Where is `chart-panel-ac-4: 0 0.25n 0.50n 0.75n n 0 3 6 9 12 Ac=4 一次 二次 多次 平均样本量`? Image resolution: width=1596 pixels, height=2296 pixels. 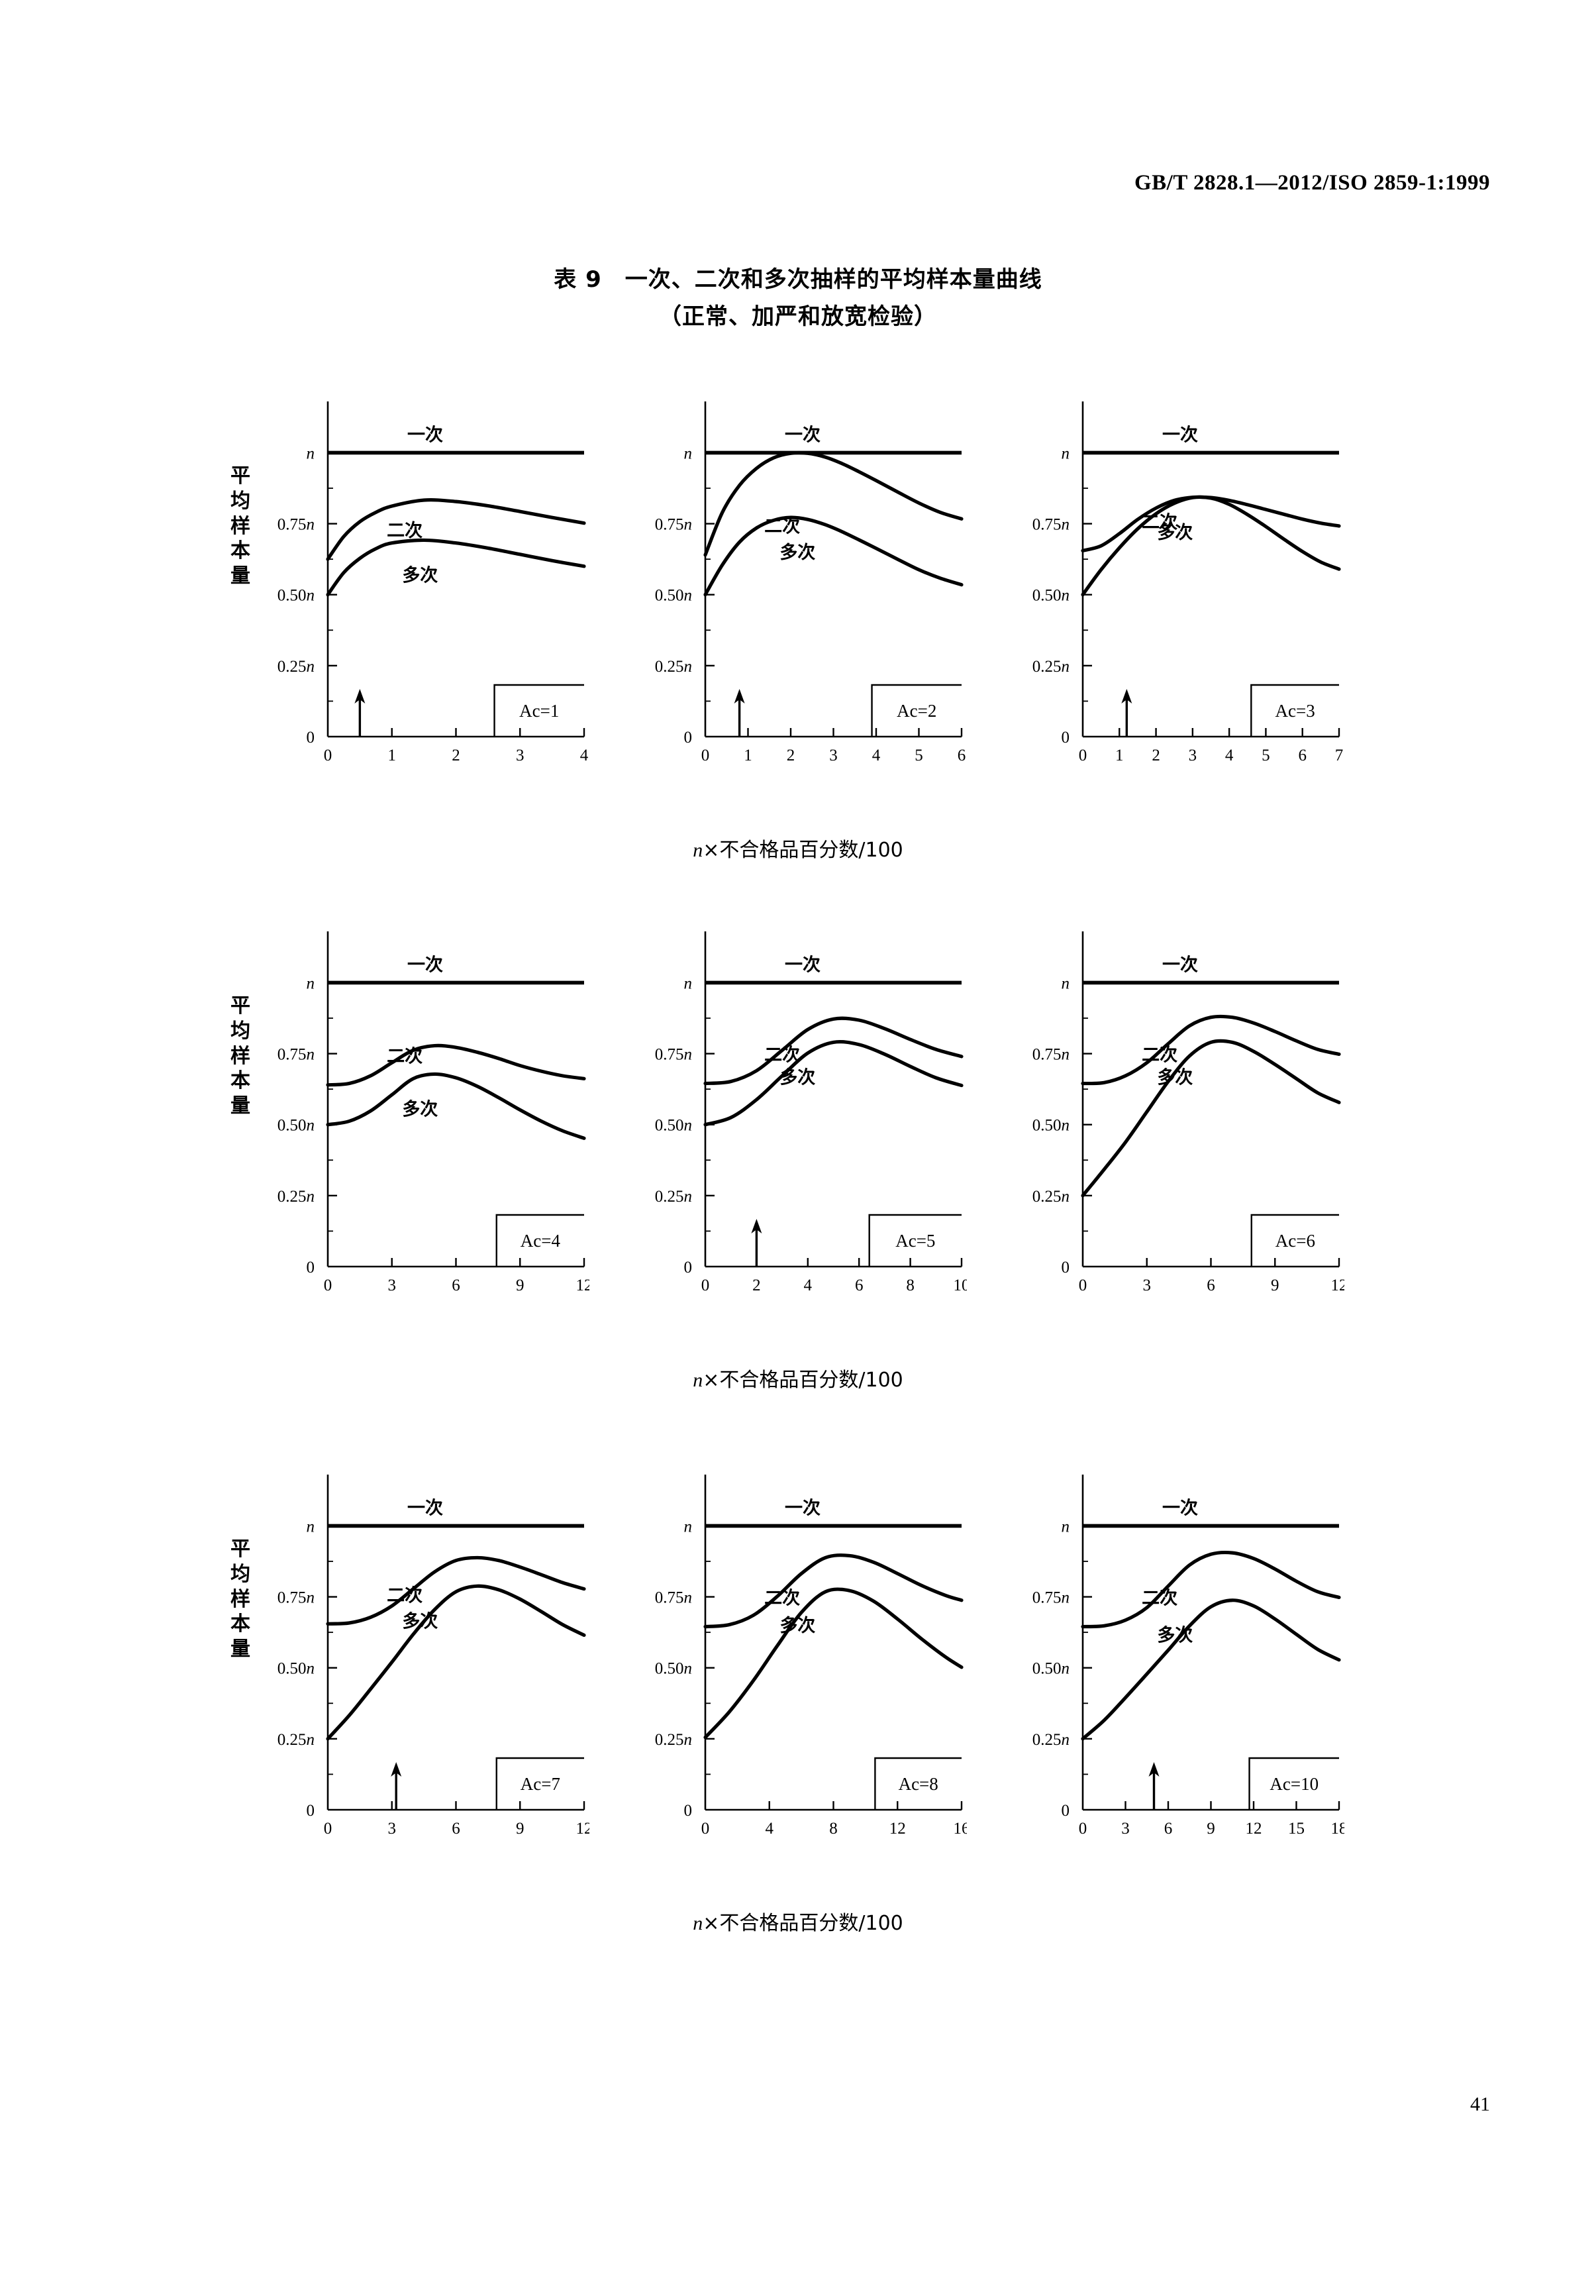 chart-panel-ac-4: 0 0.25n 0.50n 0.75n n 0 3 6 9 12 Ac=4 一次 二次 多次 平均样本量 is located at coordinates (408, 1119).